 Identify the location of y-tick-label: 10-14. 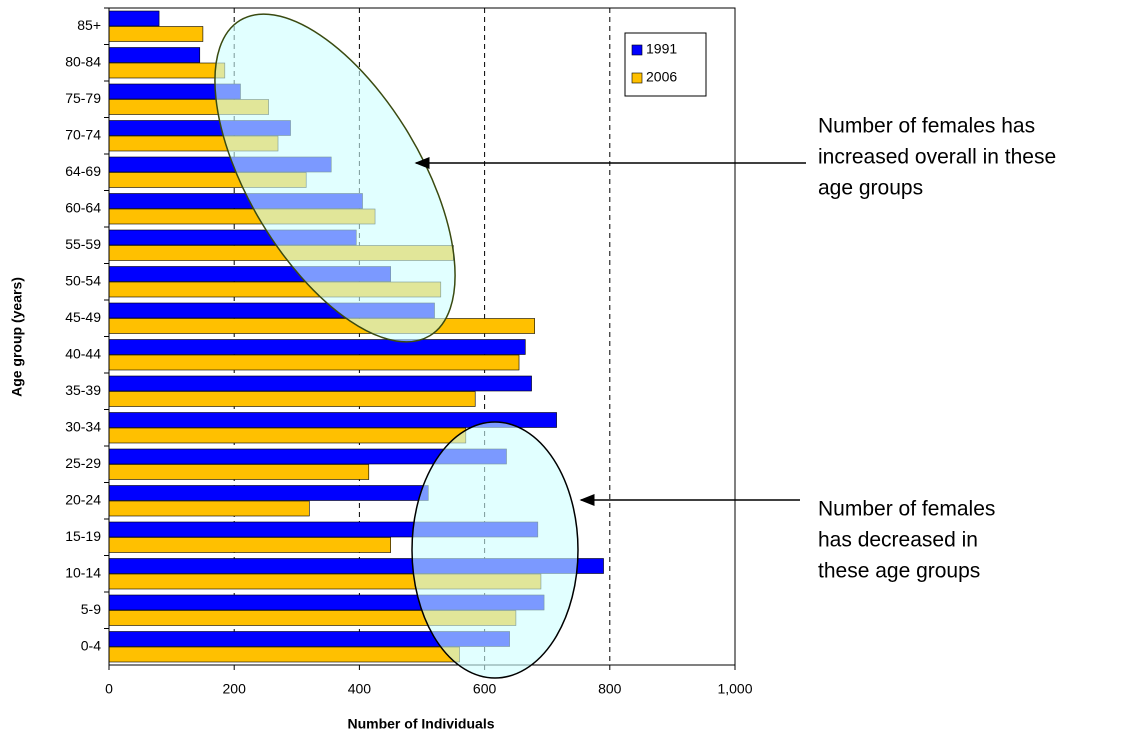
(83, 572).